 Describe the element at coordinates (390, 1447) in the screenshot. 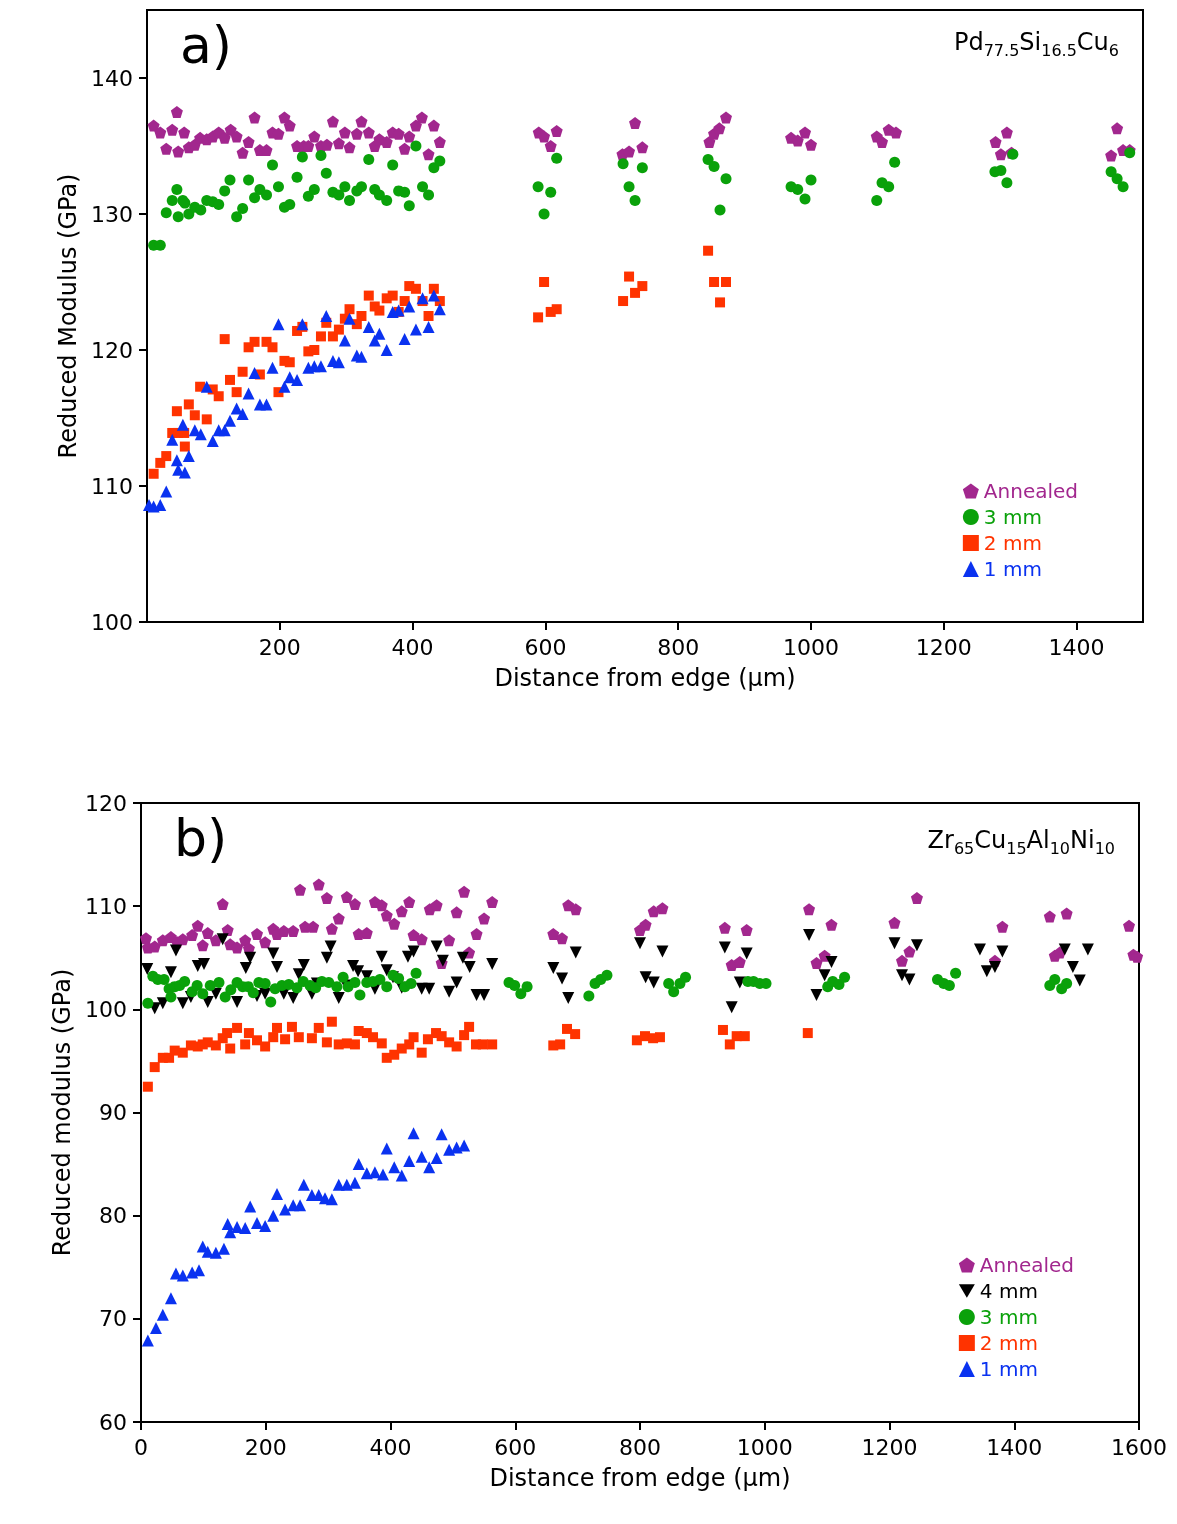

I see `x-tick-label: 400` at that location.